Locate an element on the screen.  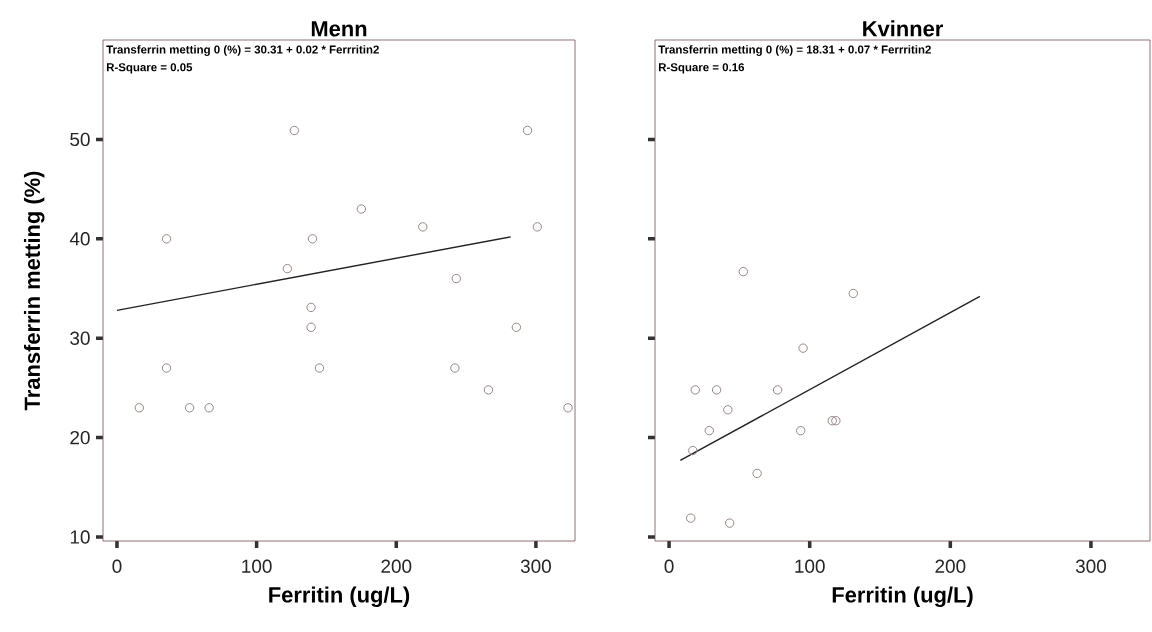
chart-title: Kvinner is located at coordinates (903, 28).